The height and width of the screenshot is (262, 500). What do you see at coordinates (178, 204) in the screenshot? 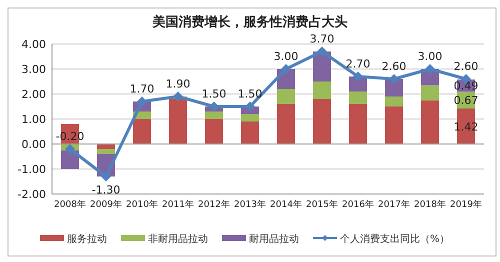
I see `x-tick-label: 2011年` at bounding box center [178, 204].